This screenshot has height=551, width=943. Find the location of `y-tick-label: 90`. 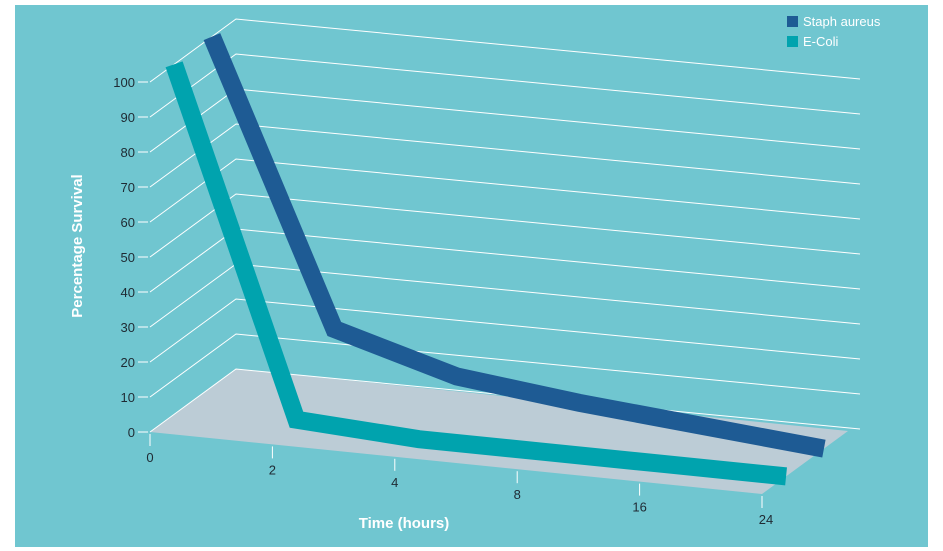

y-tick-label: 90 is located at coordinates (128, 117).